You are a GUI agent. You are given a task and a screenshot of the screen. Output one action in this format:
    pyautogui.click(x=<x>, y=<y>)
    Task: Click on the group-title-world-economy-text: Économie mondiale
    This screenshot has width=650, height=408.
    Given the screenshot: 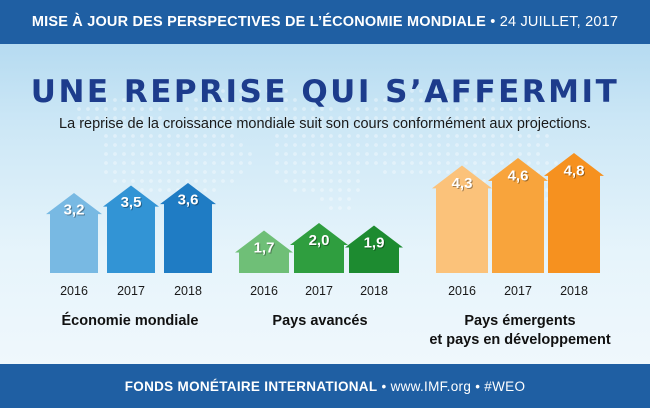 What is the action you would take?
    pyautogui.click(x=130, y=321)
    